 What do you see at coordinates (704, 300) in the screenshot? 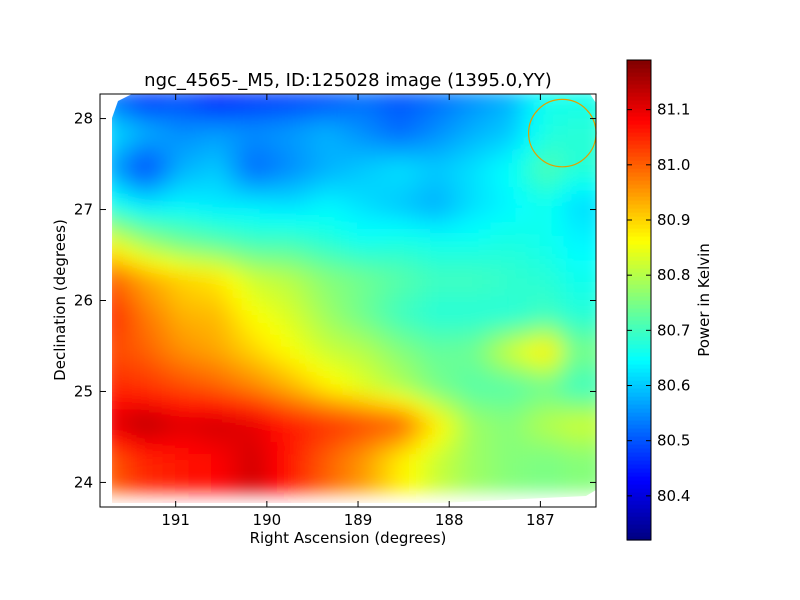
I see `colorbar-label: Power in Kelvin` at bounding box center [704, 300].